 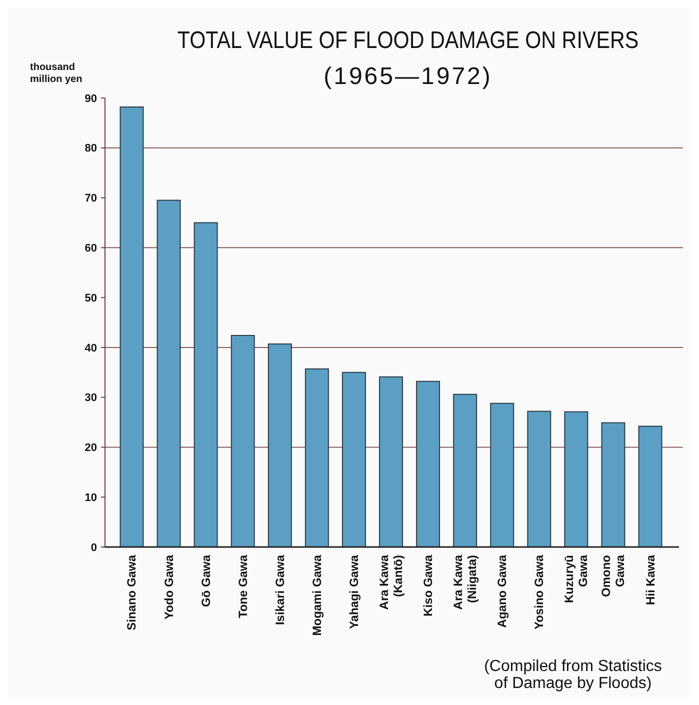 What do you see at coordinates (576, 578) in the screenshot?
I see `x-tick-label: Kuzuryū Gawa` at bounding box center [576, 578].